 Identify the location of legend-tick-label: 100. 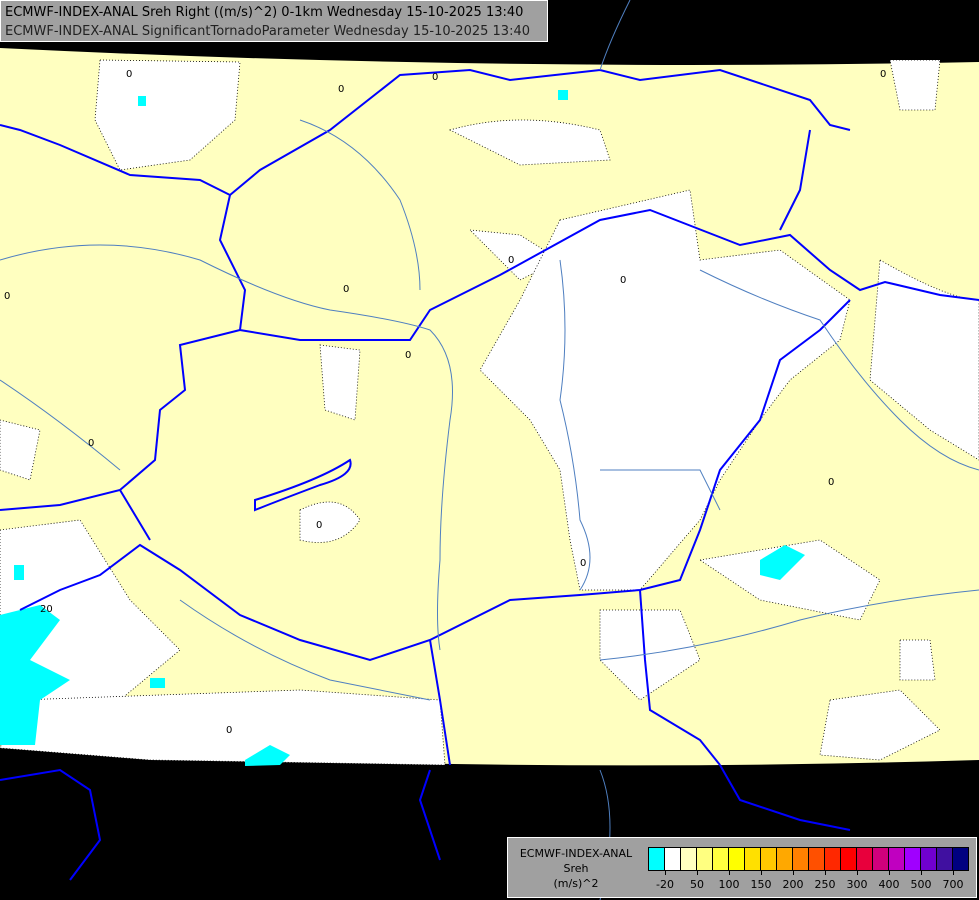
(729, 884).